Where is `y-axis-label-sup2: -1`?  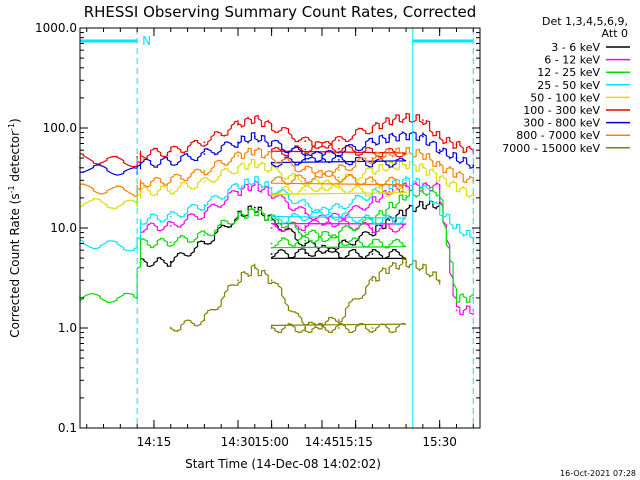 y-axis-label-sup2: -1 is located at coordinates (11, 127).